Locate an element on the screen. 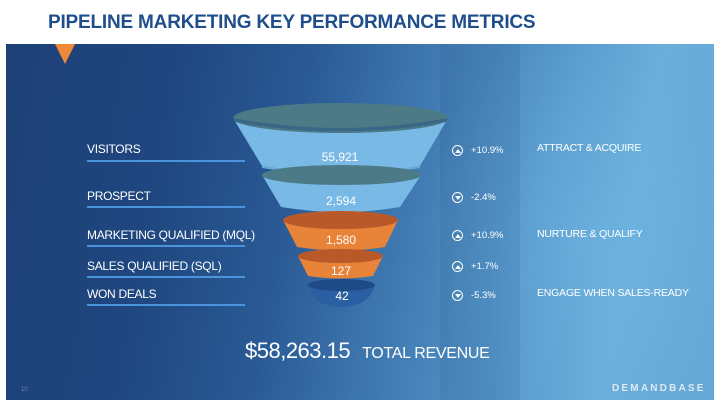  stage-label-mql: MARKETING QUALIFIED (MQL) is located at coordinates (171, 235).